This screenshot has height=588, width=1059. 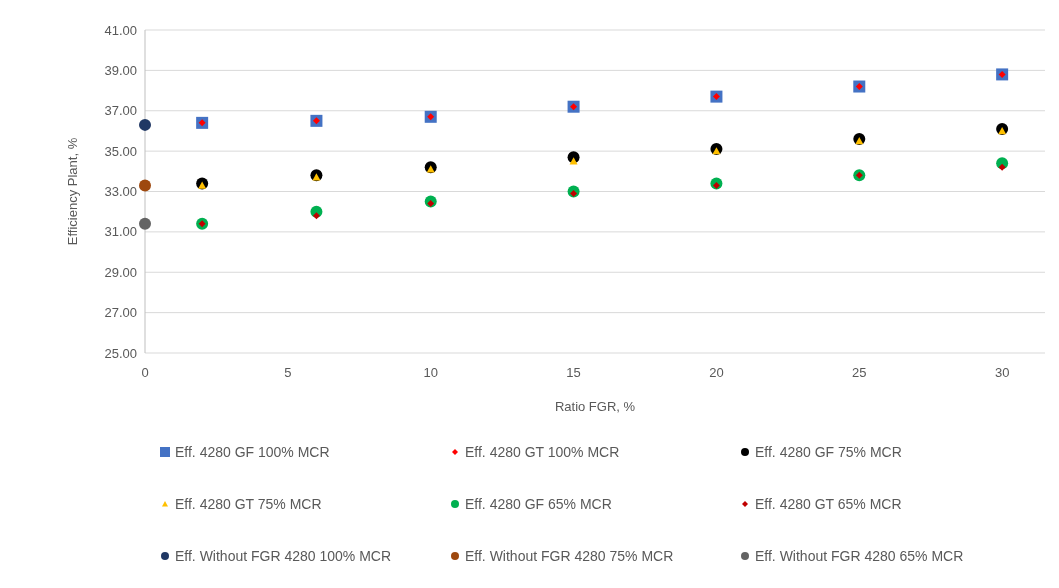 What do you see at coordinates (120, 272) in the screenshot?
I see `y-tick-label: 29.00` at bounding box center [120, 272].